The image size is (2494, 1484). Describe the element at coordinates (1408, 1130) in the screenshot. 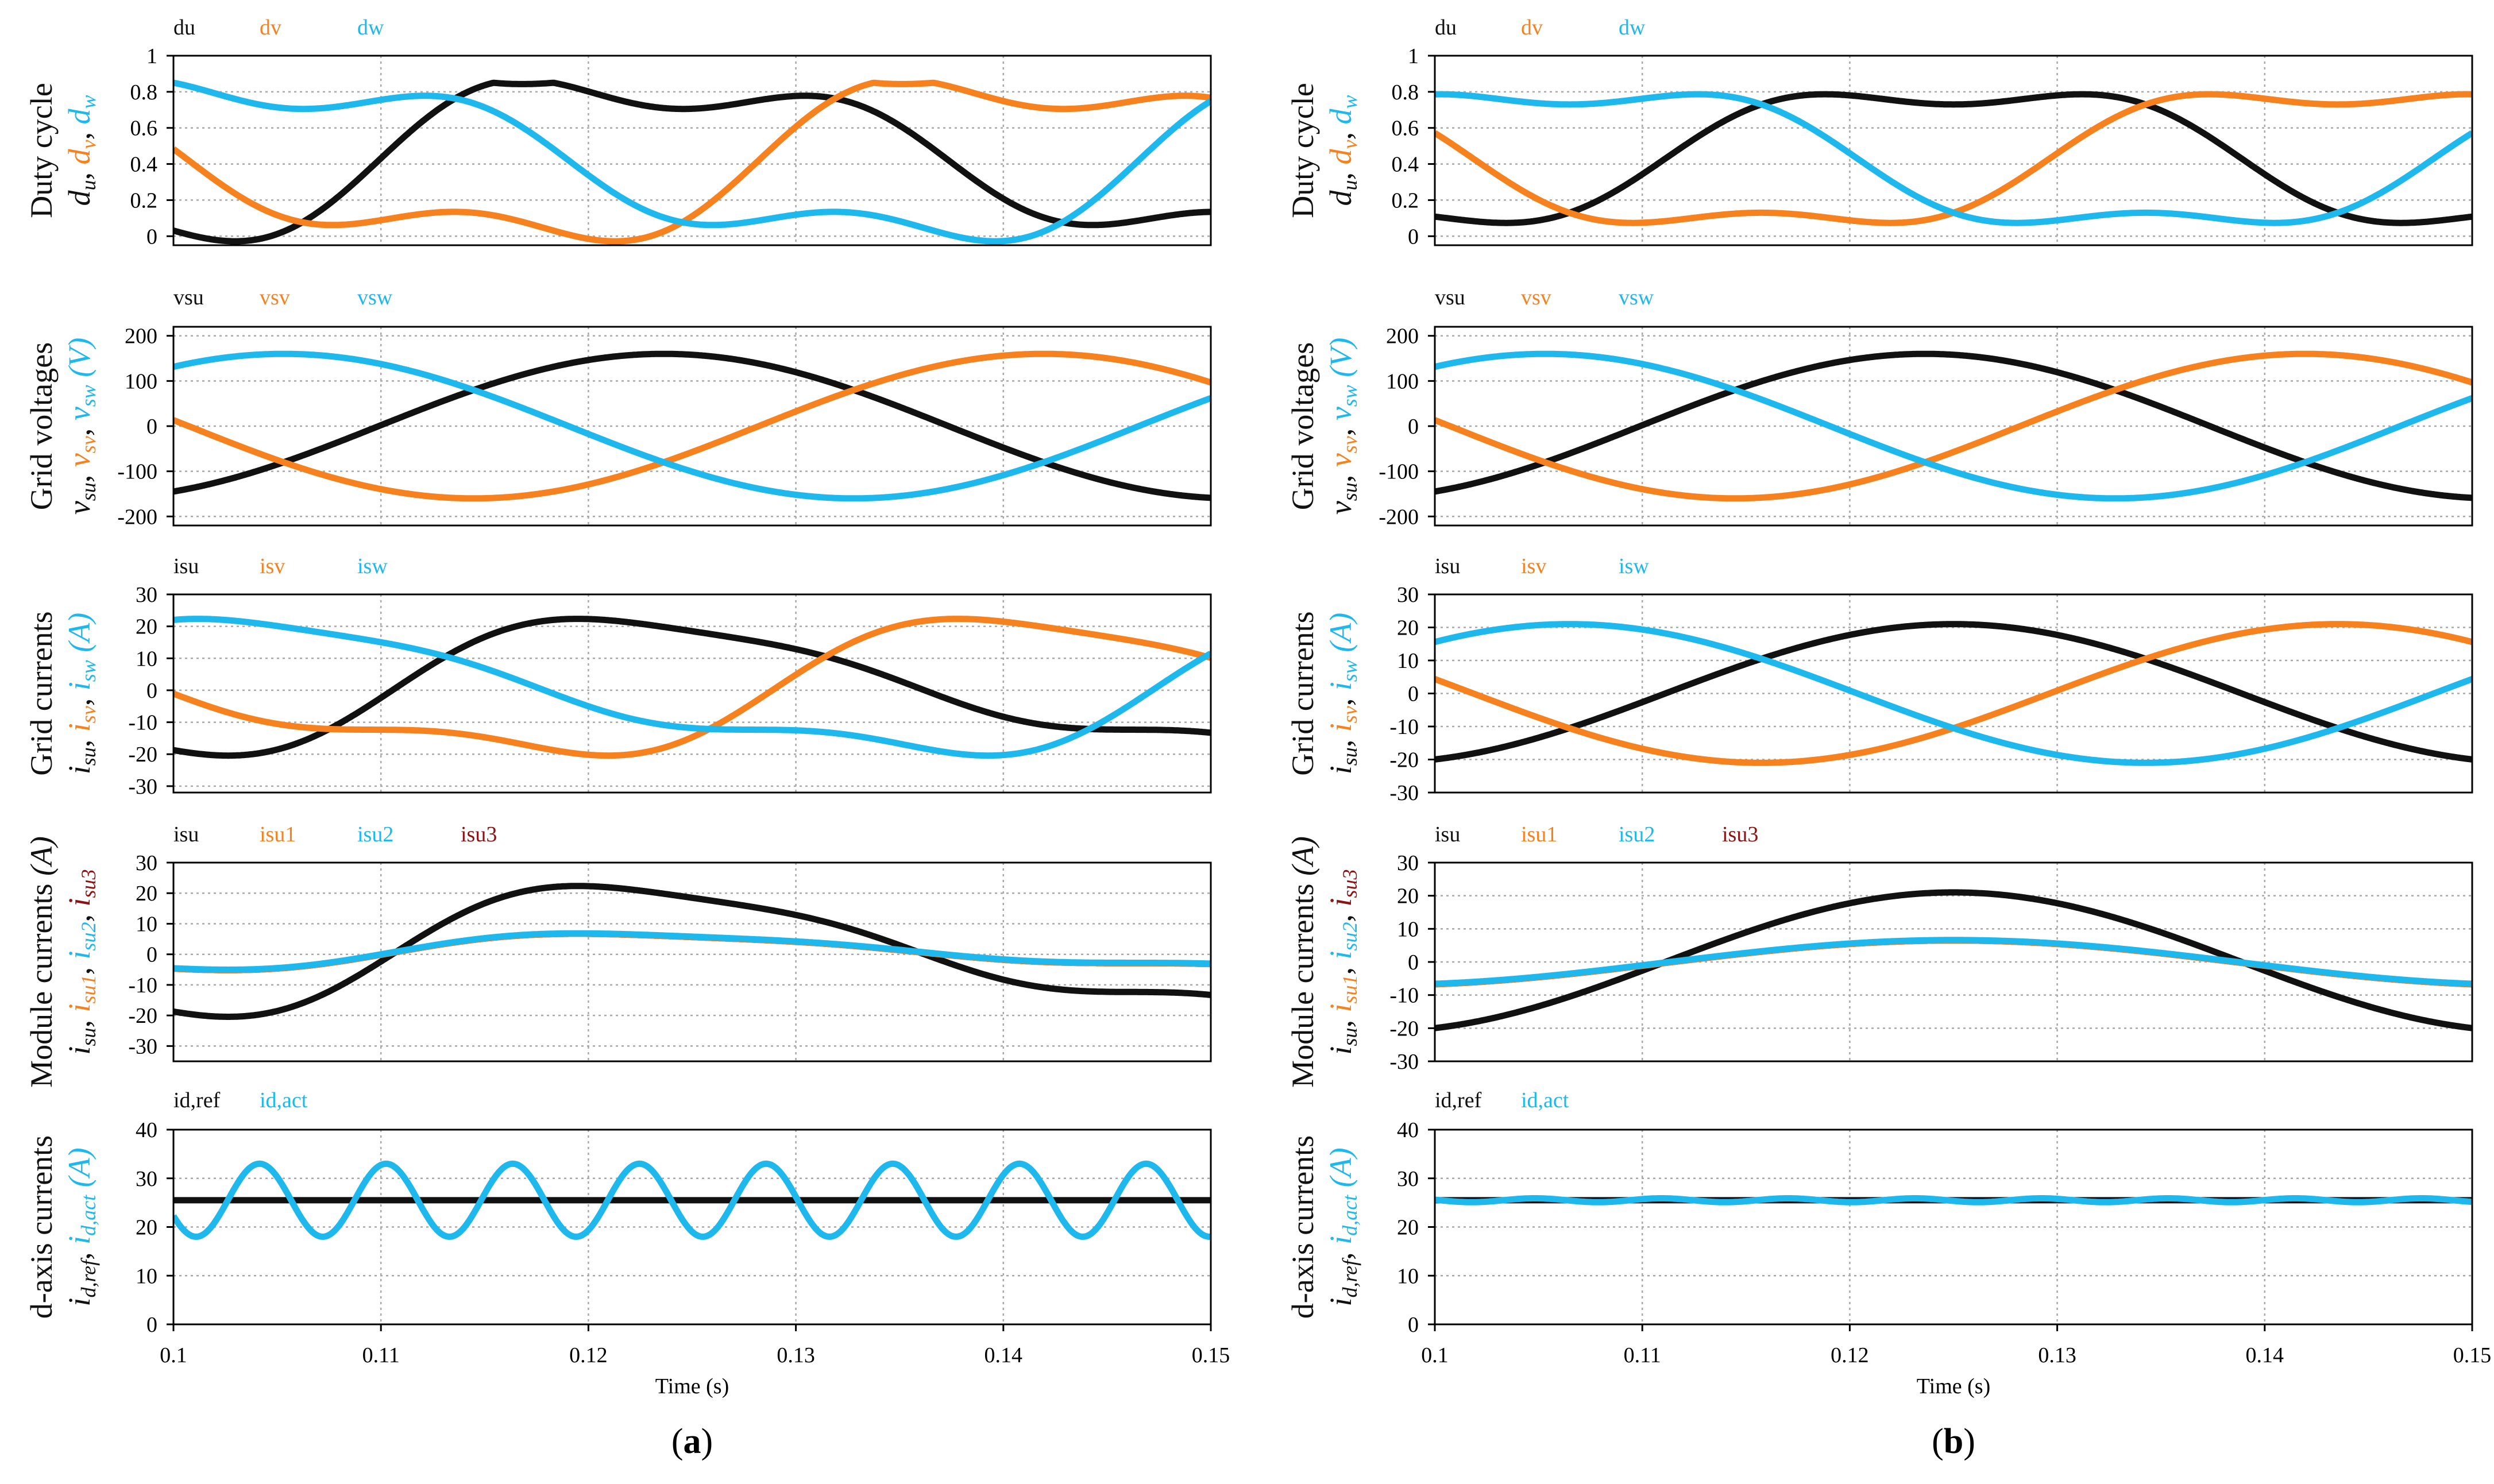

I see `y-tick-label: 40` at that location.